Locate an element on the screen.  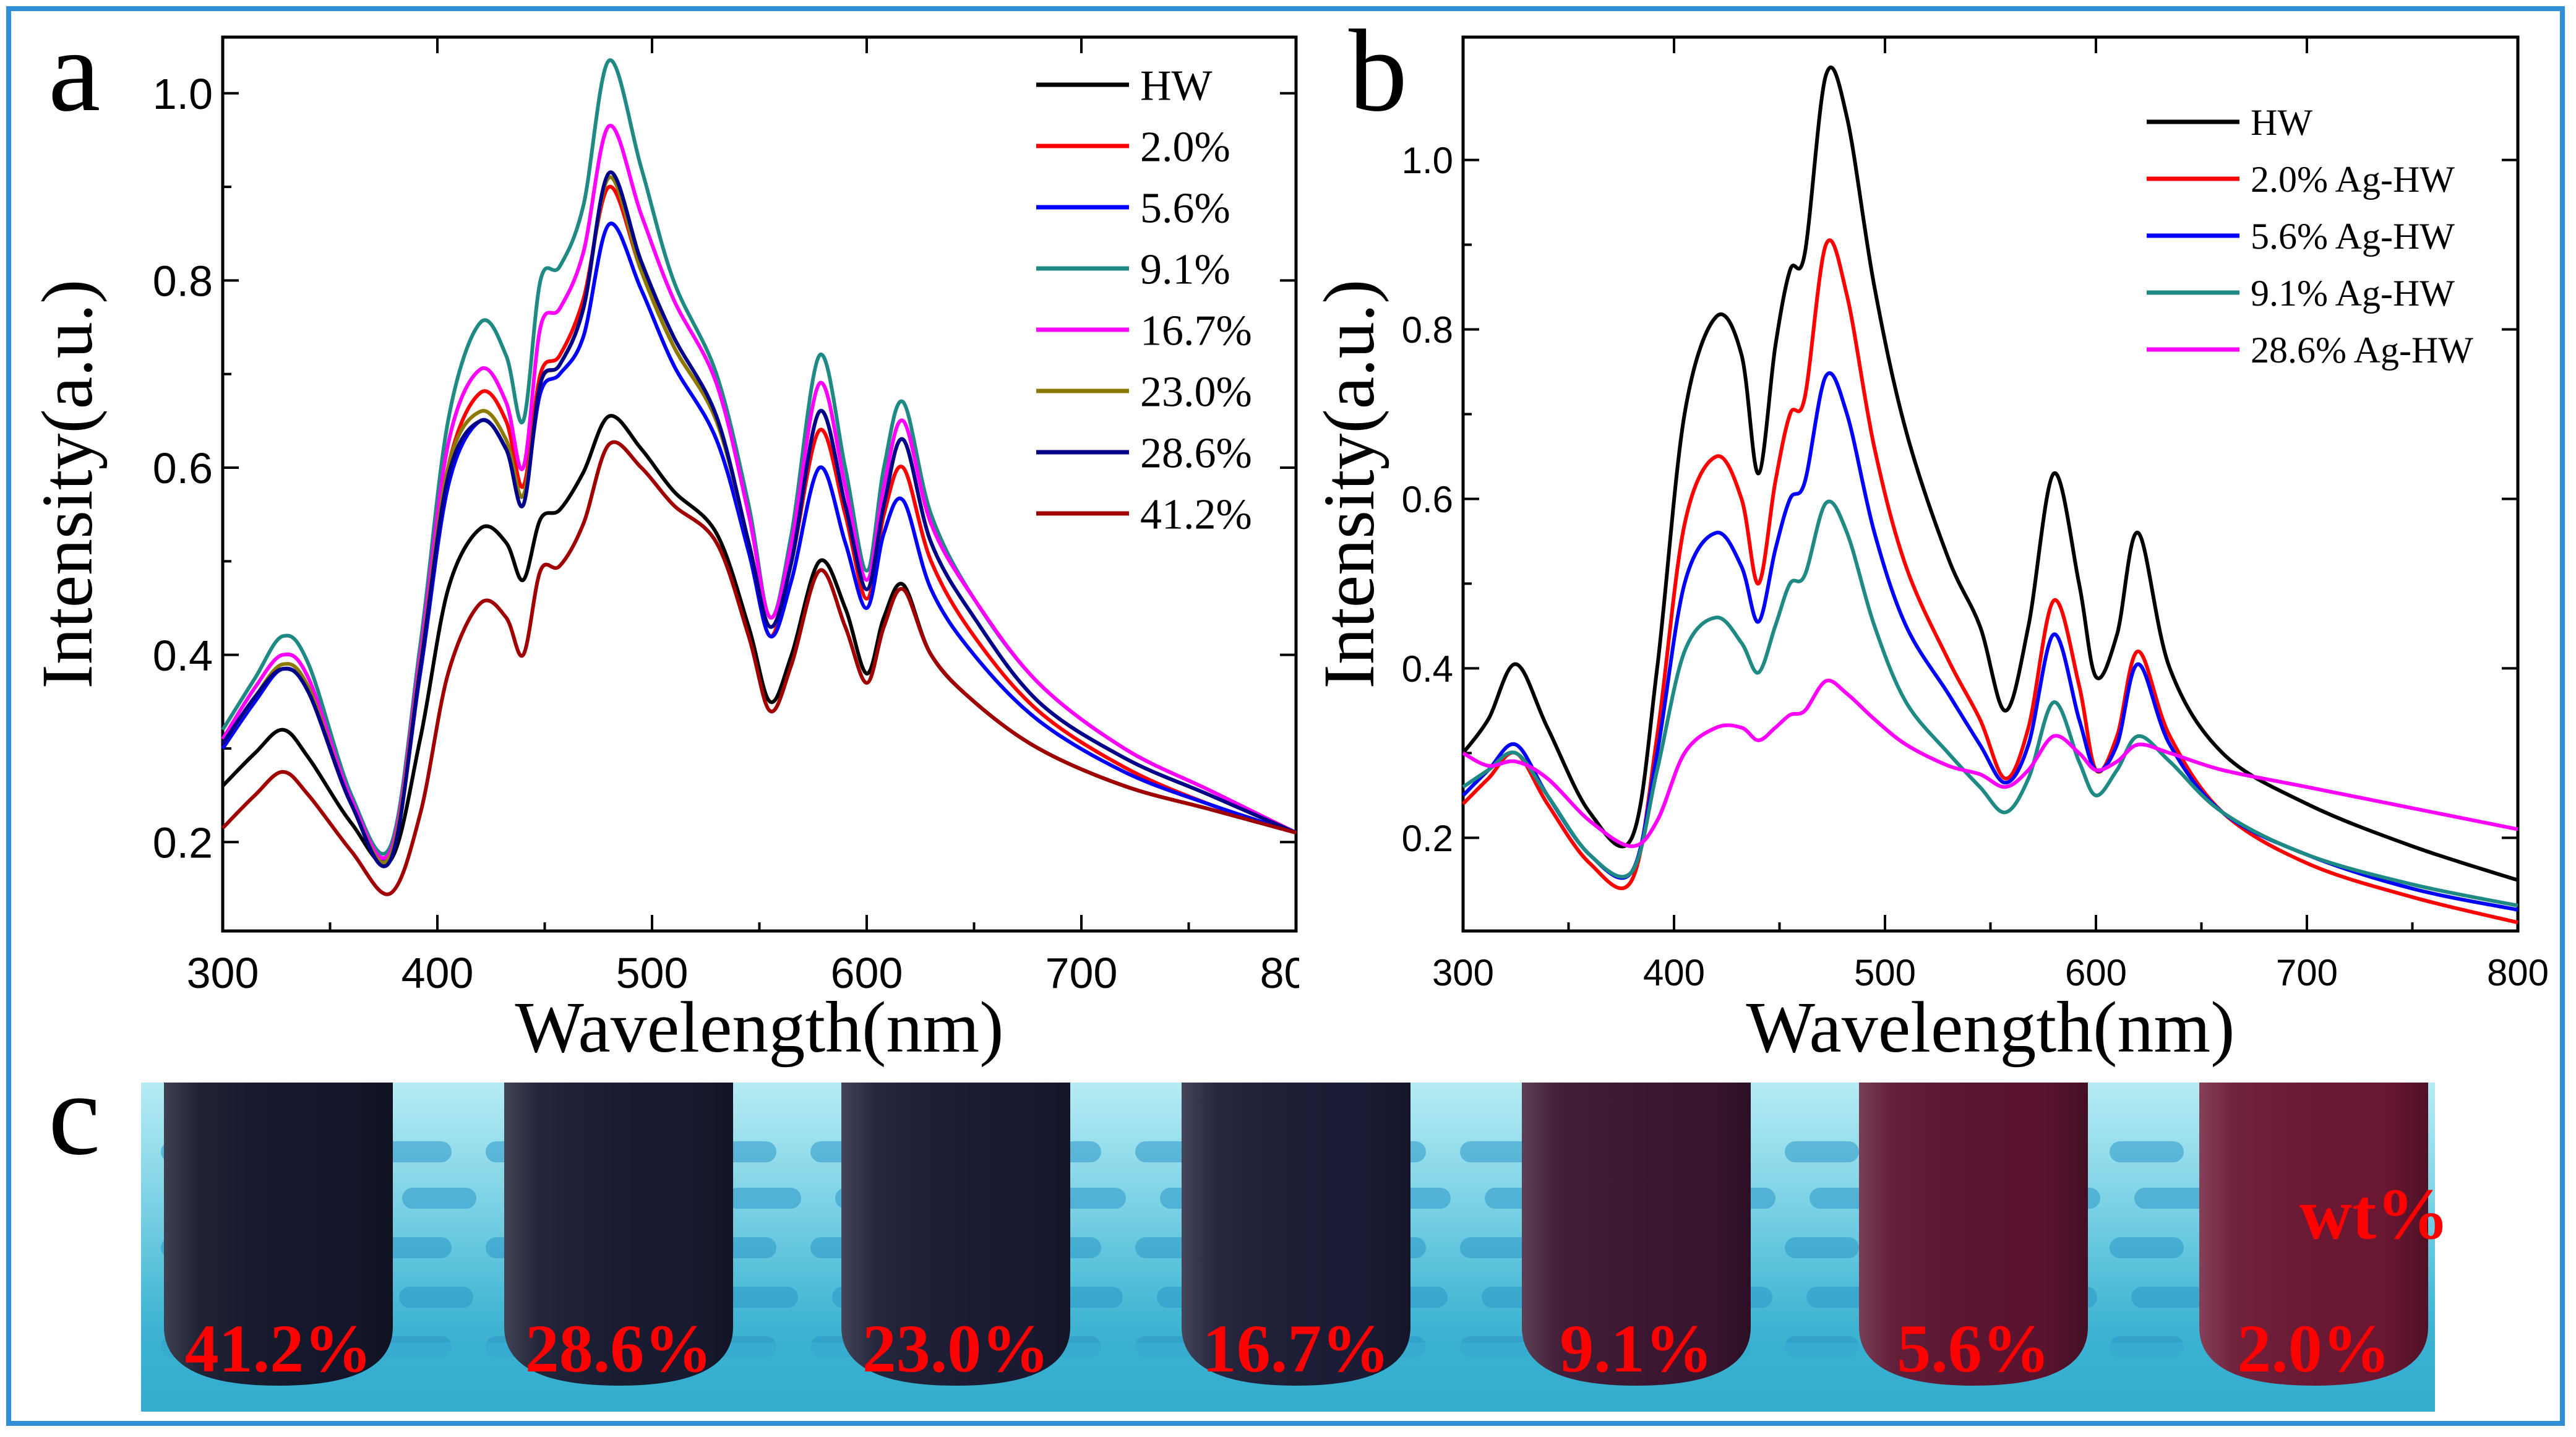
y-tick-label-a: 0.8 is located at coordinates (183, 282).